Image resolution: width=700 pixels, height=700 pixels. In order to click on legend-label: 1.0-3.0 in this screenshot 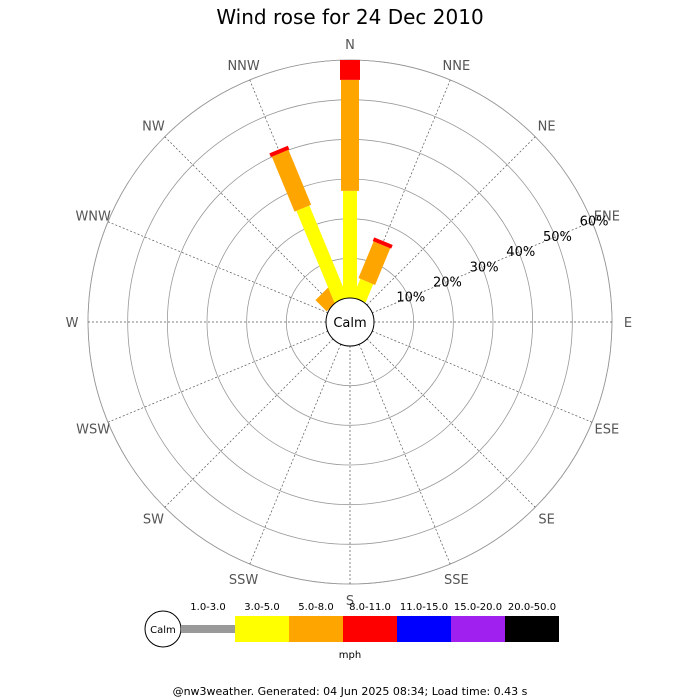, I will do `click(207, 607)`.